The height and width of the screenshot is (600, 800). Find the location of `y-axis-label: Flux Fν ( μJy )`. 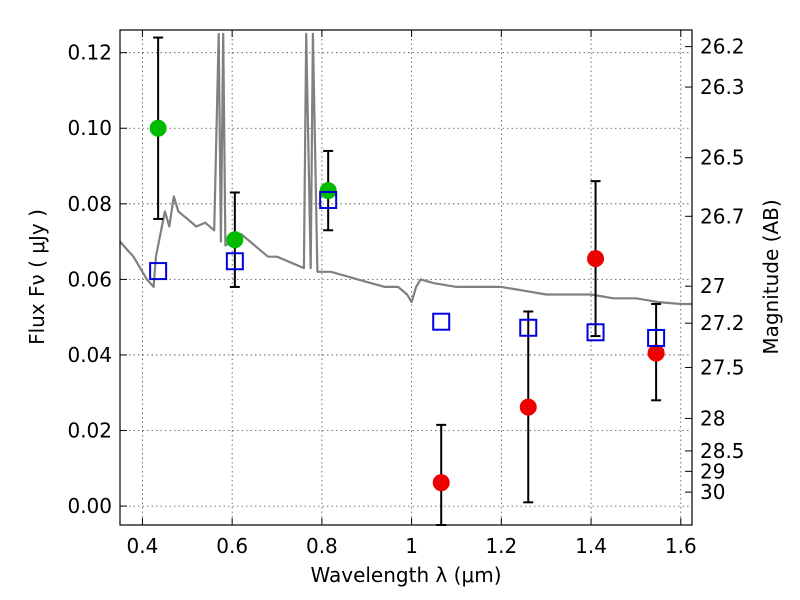

y-axis-label: Flux Fν ( μJy ) is located at coordinates (37, 277).